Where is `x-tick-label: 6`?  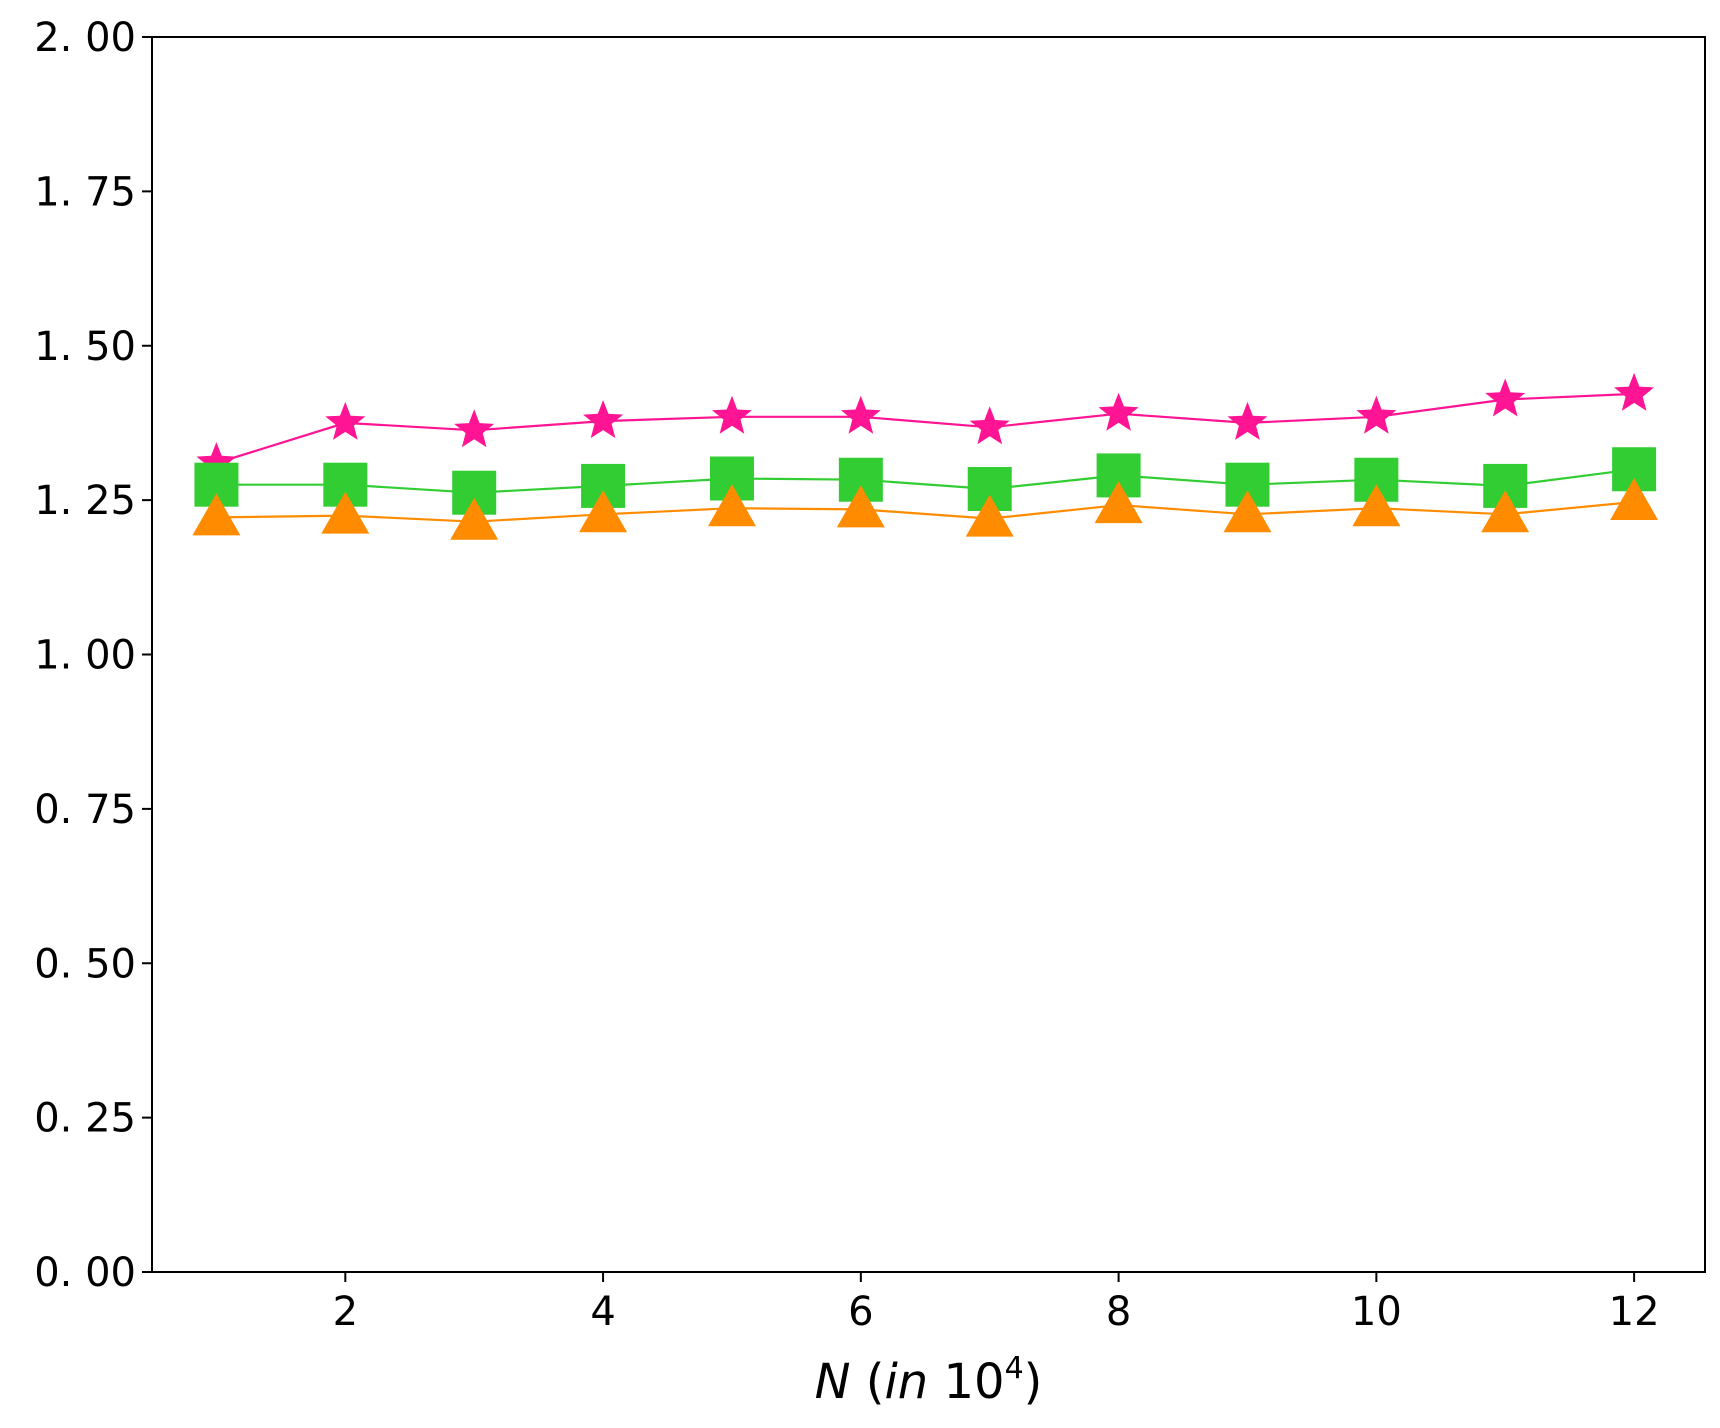
x-tick-label: 6 is located at coordinates (860, 1312).